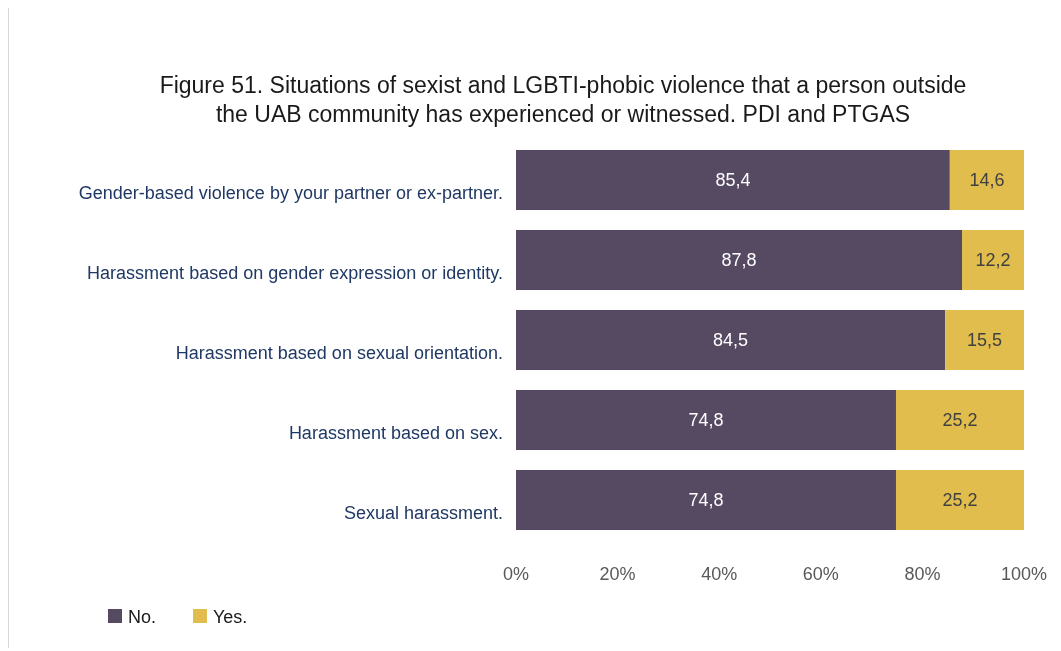  What do you see at coordinates (295, 273) in the screenshot?
I see `y-tick-label: Harassment based on gender expression or identity.` at bounding box center [295, 273].